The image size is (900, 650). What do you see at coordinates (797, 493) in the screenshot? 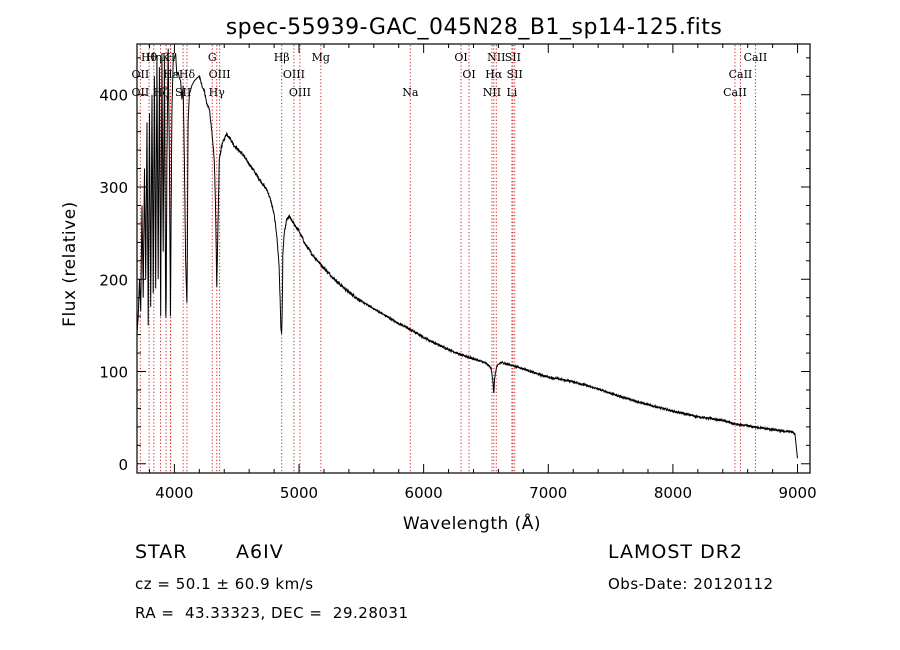
I see `x-tick-label: 9000` at bounding box center [797, 493].